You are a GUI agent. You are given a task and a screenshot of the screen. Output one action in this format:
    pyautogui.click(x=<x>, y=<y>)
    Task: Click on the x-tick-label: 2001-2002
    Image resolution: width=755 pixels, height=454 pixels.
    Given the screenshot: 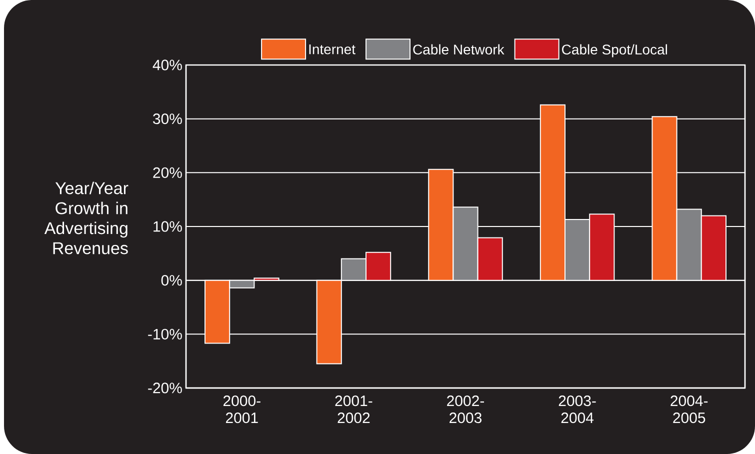 What is the action you would take?
    pyautogui.click(x=353, y=410)
    